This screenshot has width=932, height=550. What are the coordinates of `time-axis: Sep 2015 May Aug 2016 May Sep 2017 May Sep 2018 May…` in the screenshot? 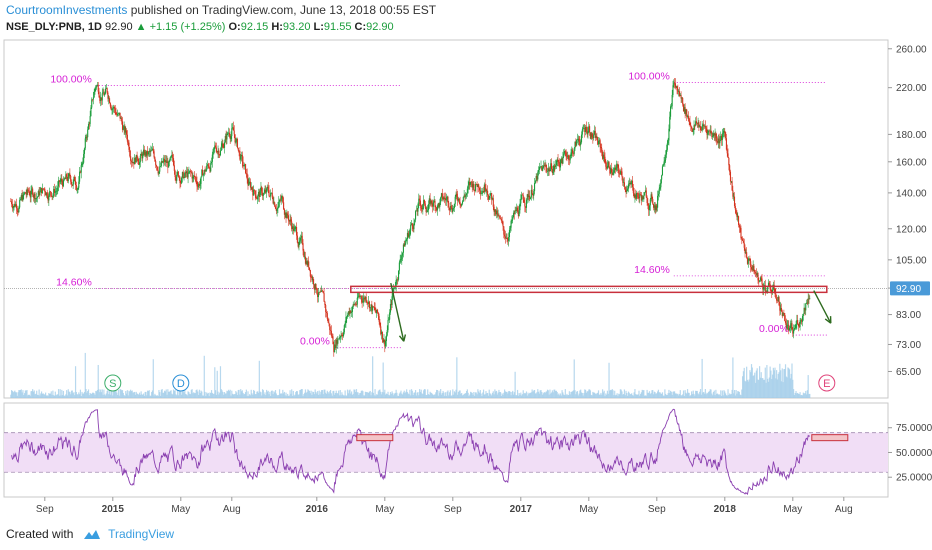 It's located at (444, 506).